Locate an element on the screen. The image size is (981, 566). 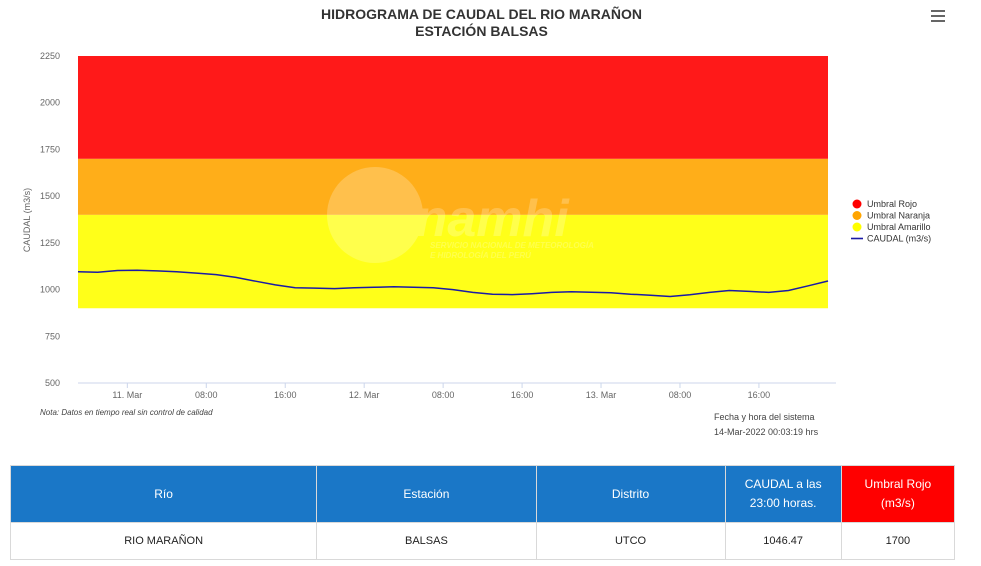
band-umbral-rojo is located at coordinates (453, 107).